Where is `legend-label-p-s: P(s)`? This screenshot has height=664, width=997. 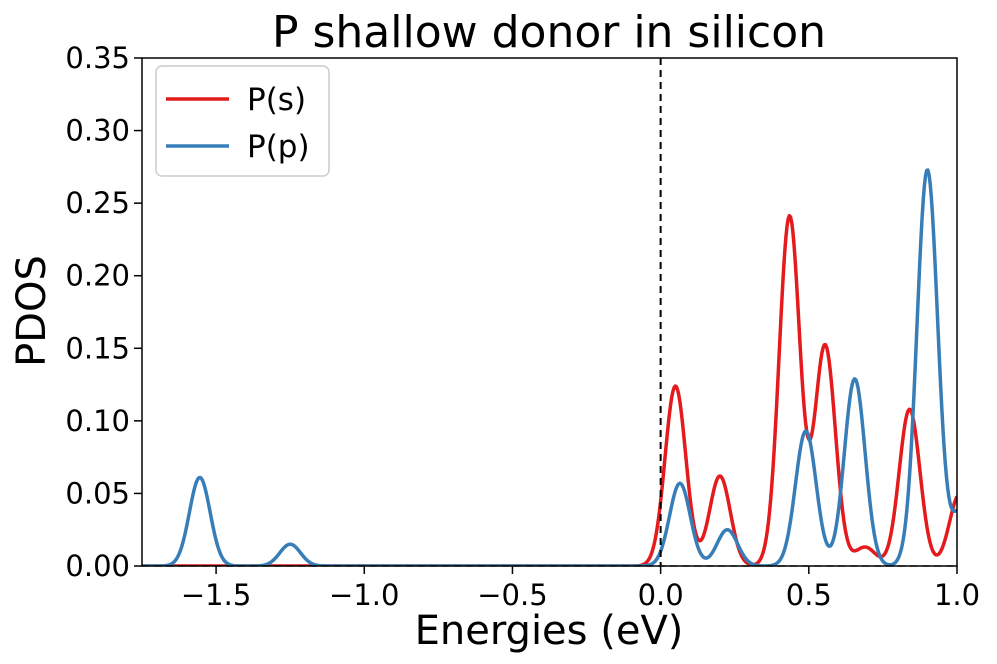 legend-label-p-s: P(s) is located at coordinates (276, 100).